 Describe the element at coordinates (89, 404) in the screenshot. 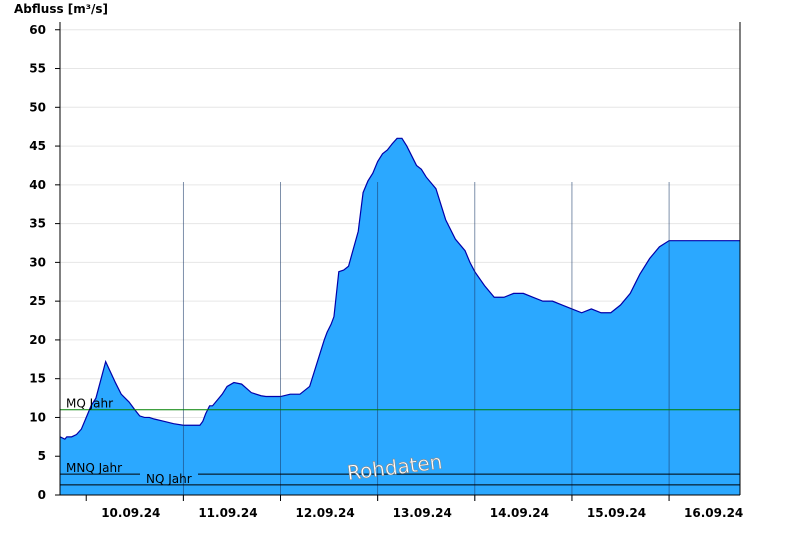

I see `ref-label-0: MQ Jahr` at that location.